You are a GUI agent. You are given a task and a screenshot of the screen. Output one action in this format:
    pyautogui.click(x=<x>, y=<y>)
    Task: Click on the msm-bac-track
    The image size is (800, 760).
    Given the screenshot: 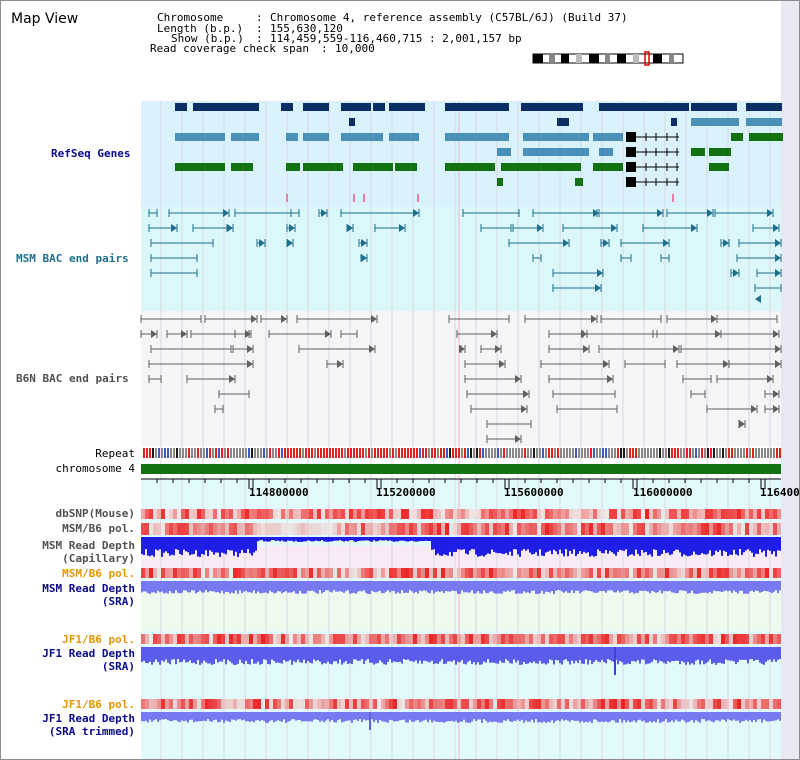 What is the action you would take?
    pyautogui.click(x=465, y=256)
    